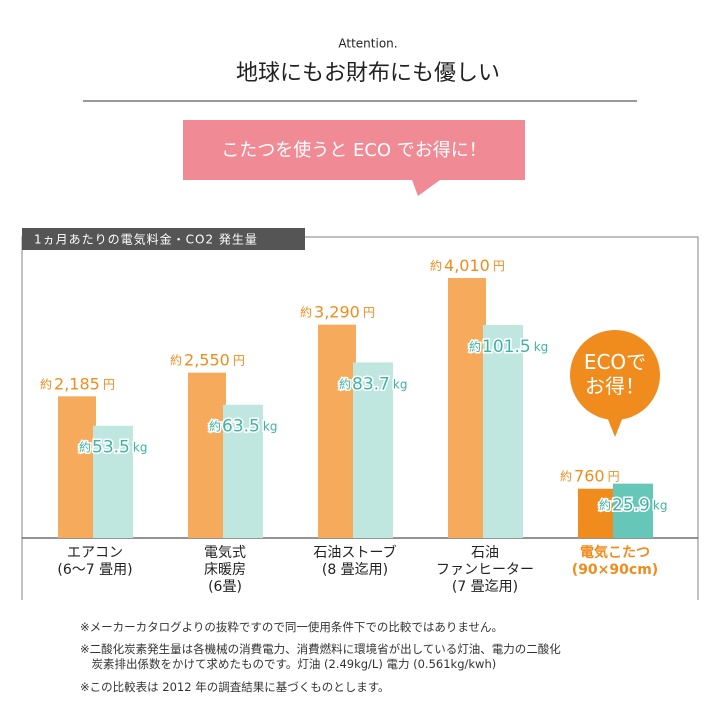 The width and height of the screenshot is (720, 720). I want to click on value-number: 25.9, so click(631, 506).